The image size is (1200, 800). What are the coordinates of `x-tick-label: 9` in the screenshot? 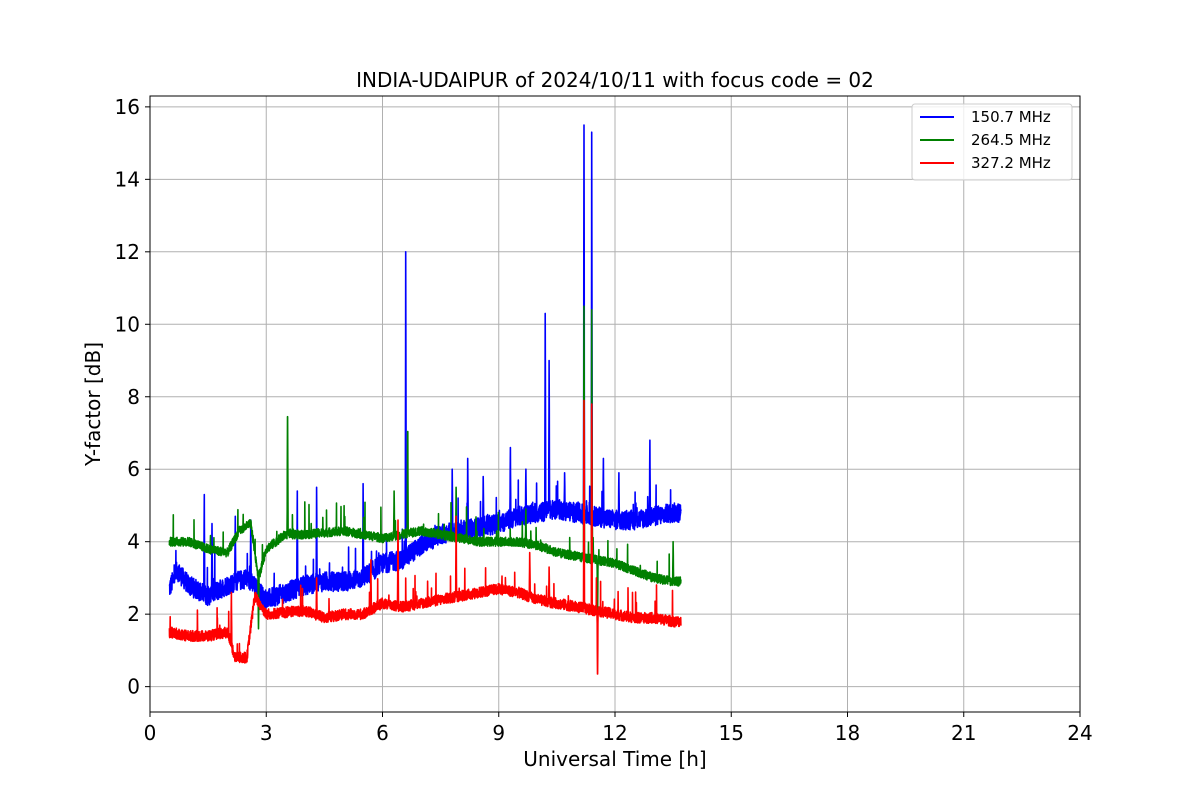 It's located at (498, 733).